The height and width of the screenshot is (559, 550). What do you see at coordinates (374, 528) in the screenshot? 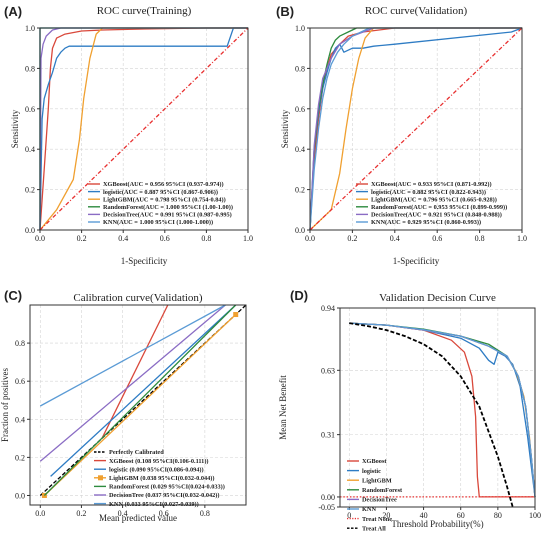
I see `legend-label: Treat All` at bounding box center [374, 528].